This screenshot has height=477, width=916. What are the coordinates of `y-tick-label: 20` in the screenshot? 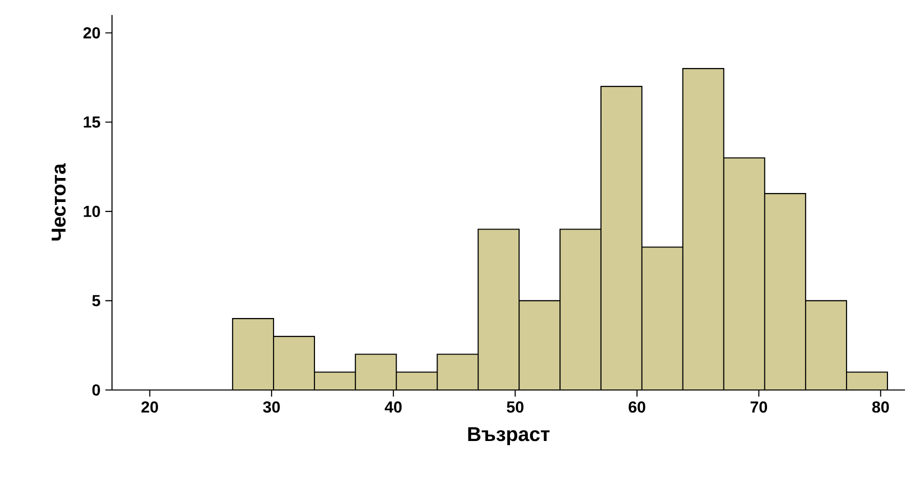 It's located at (91, 33).